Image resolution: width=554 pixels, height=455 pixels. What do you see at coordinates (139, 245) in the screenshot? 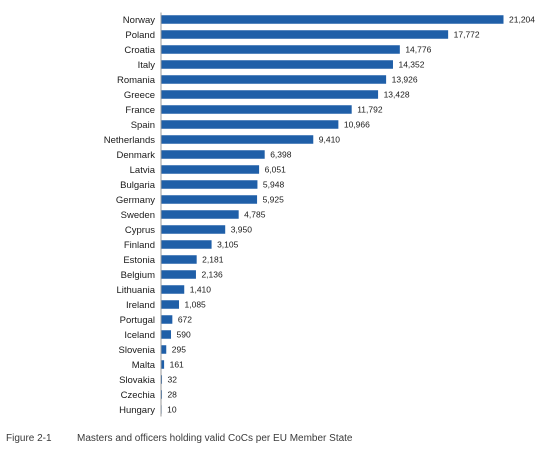
I see `category-label: Finland` at bounding box center [139, 245].